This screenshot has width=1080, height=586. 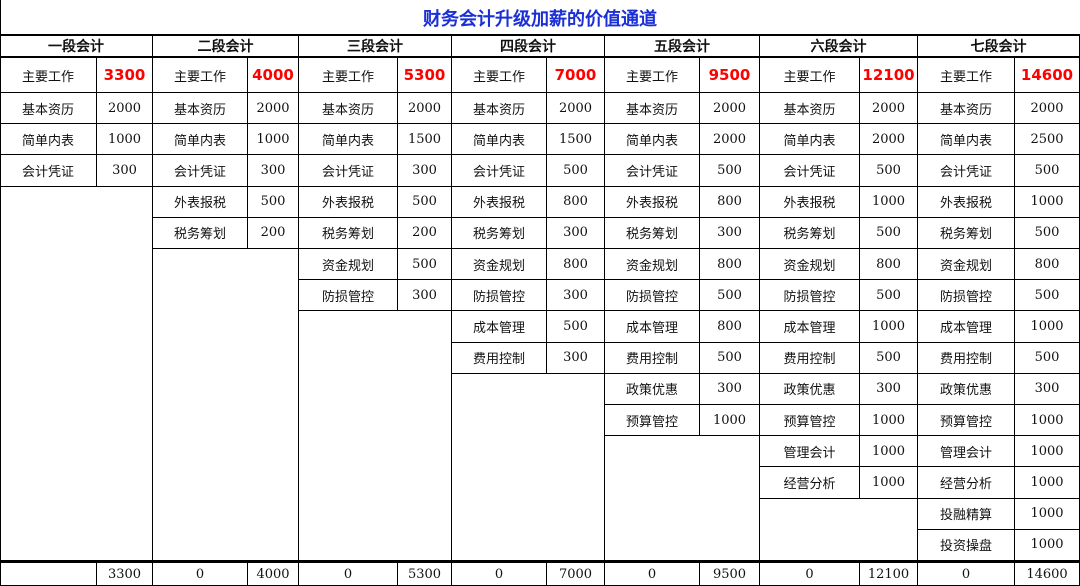 I want to click on footer-total-value: 14600, so click(x=1047, y=573).